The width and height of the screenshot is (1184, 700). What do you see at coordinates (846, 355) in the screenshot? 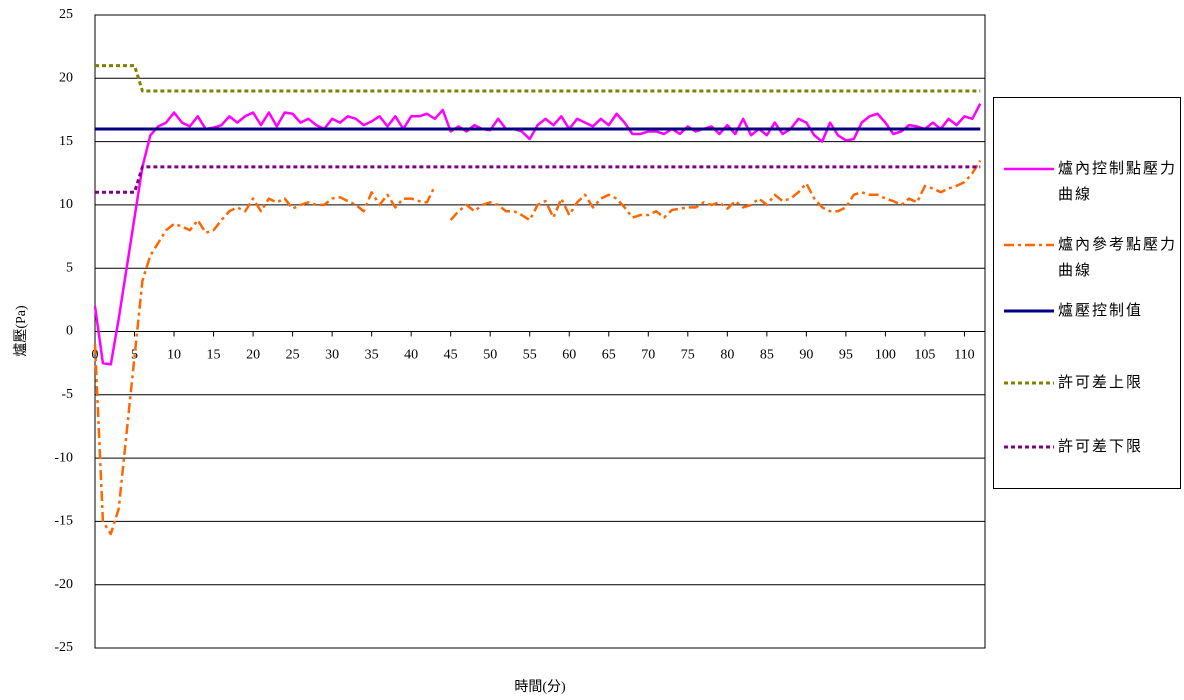
I see `x-tick-label: 95` at bounding box center [846, 355].